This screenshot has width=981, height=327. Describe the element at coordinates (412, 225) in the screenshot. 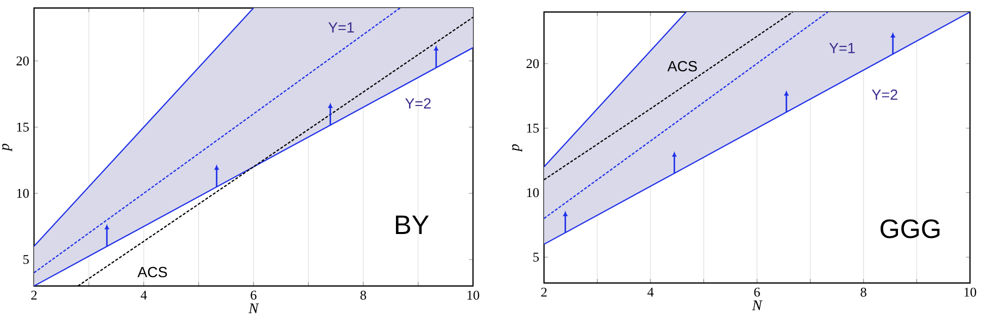

I see `annotation: BY` at that location.